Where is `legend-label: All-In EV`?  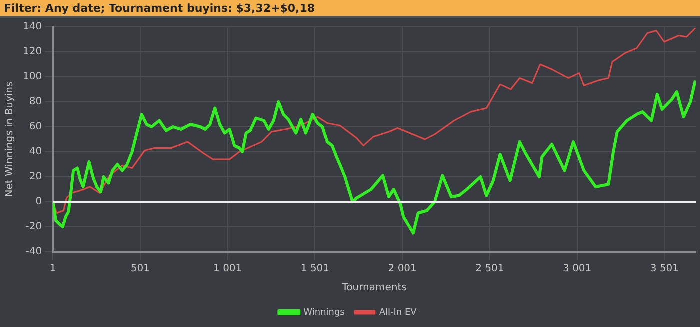
legend-label: All-In EV is located at coordinates (398, 313).